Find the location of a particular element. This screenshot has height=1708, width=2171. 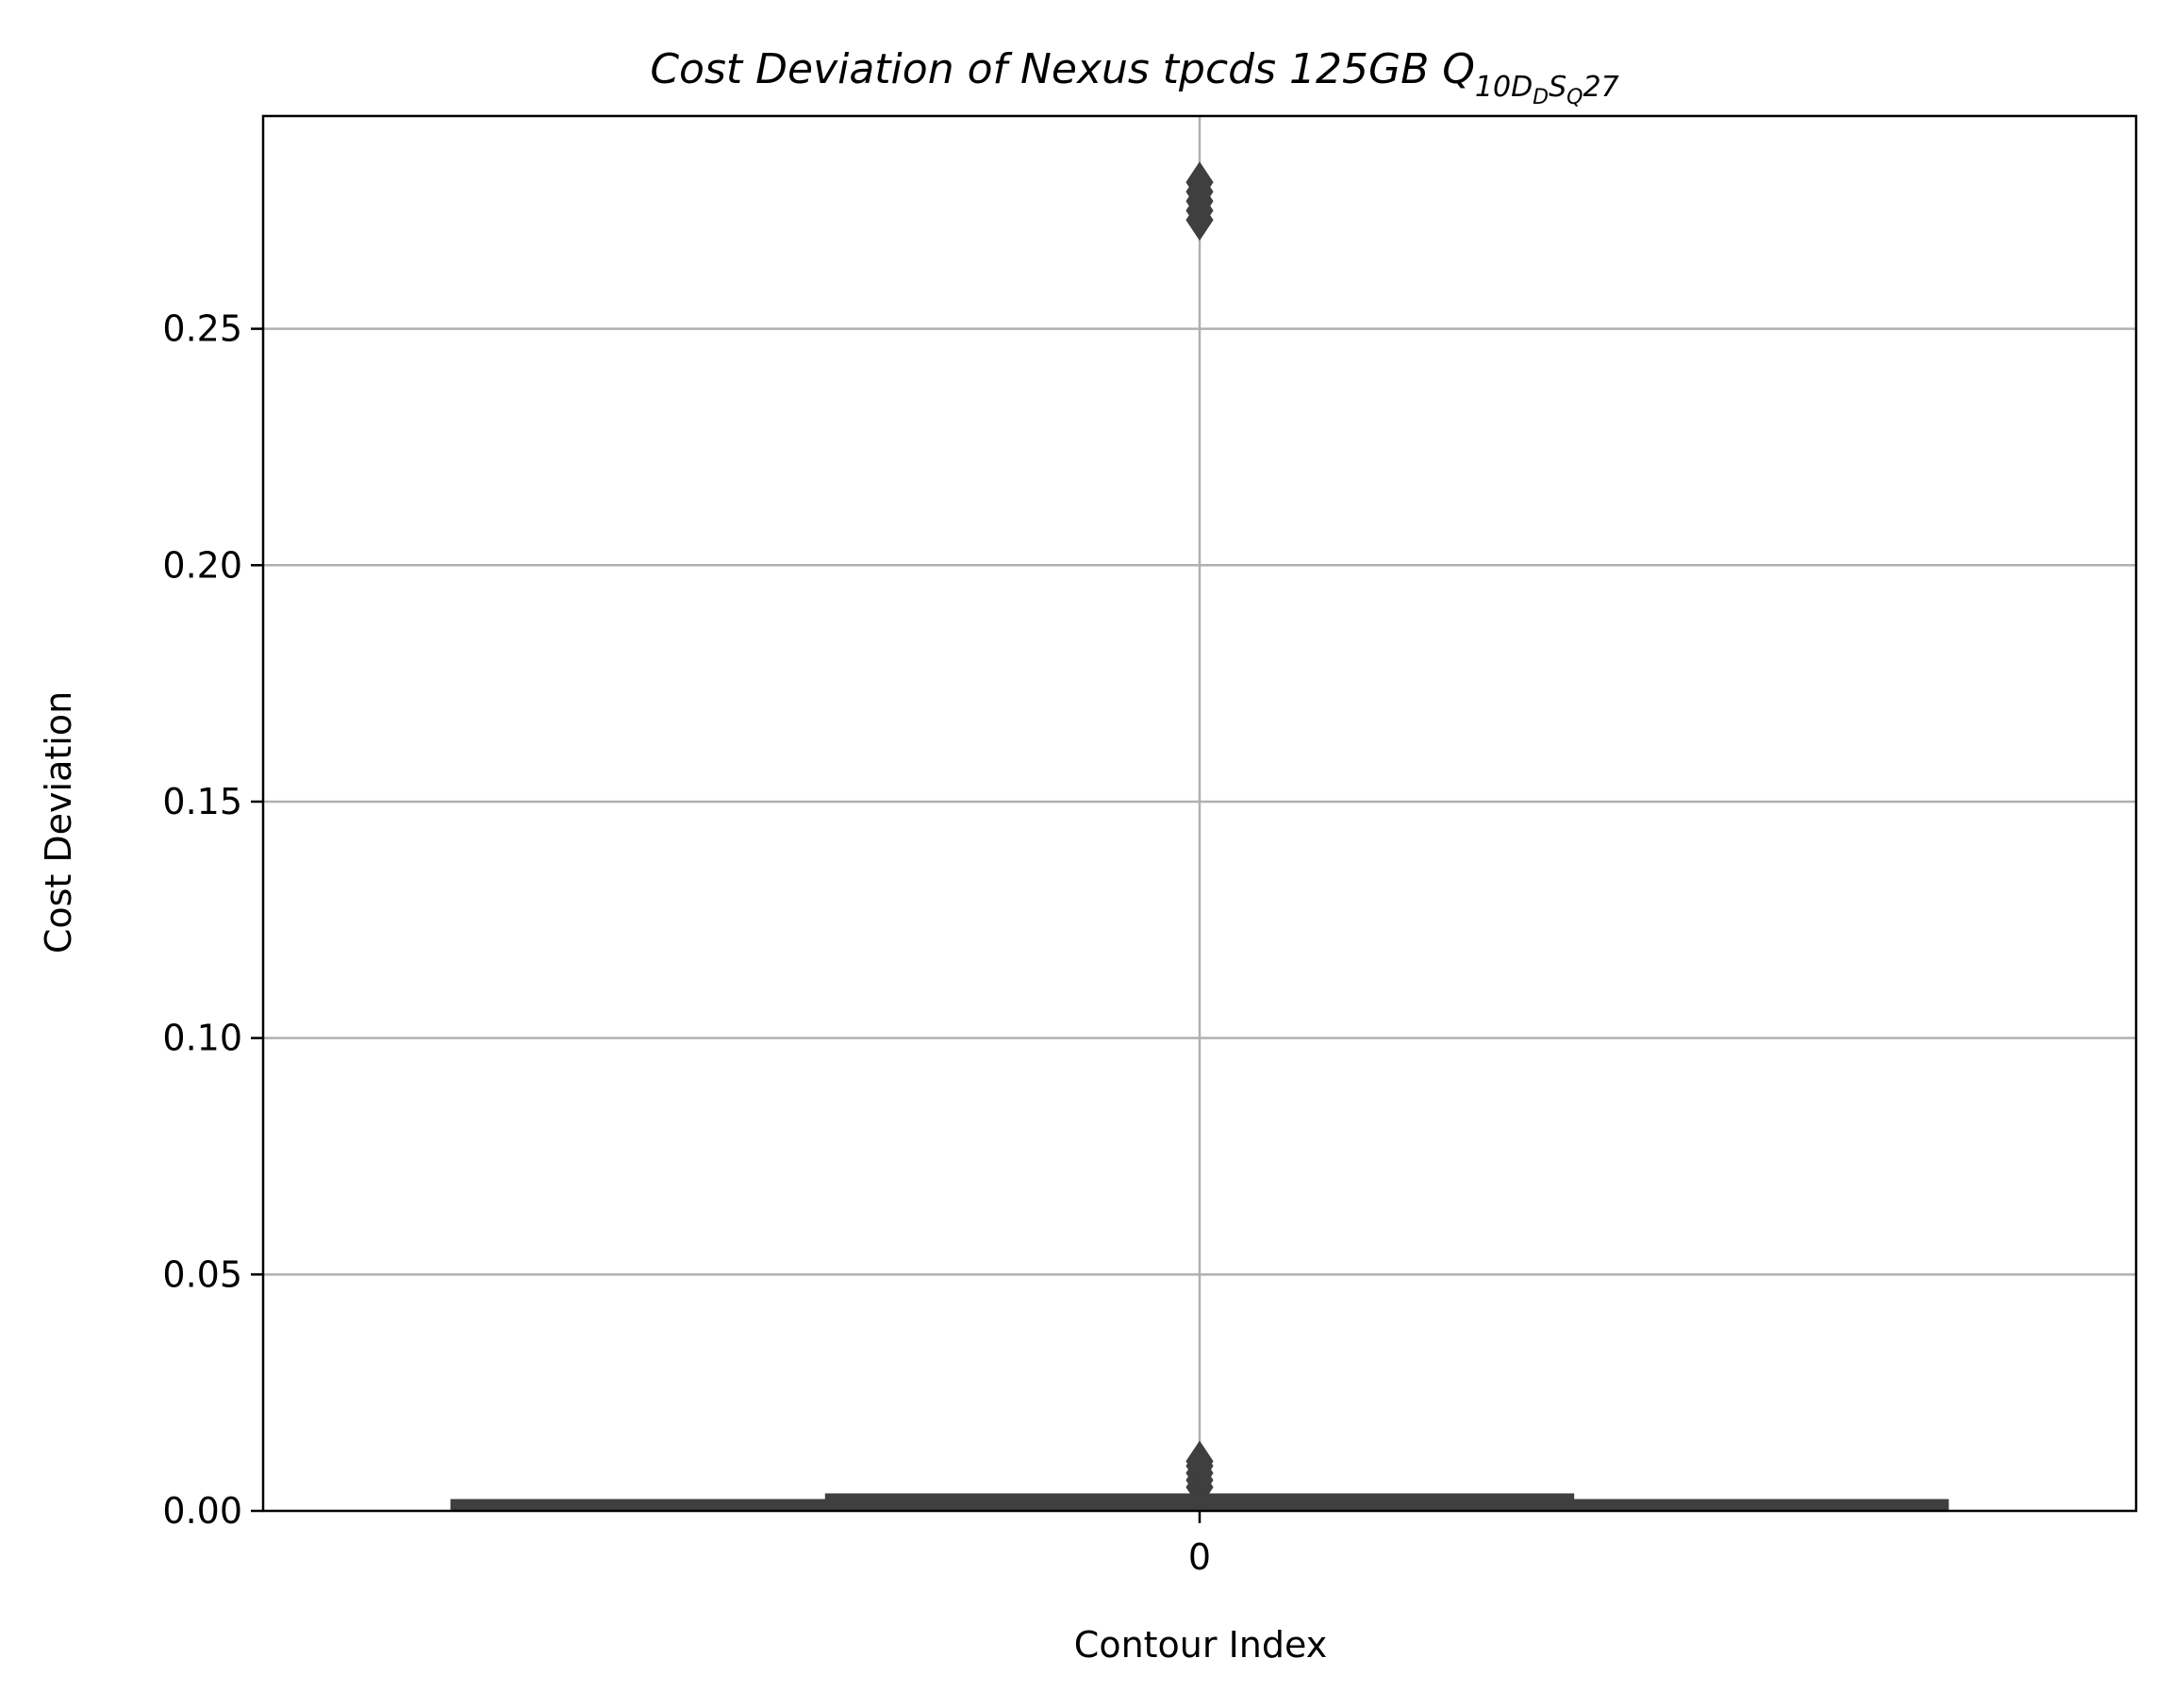

y-tick-label: 0.00 is located at coordinates (202, 1511).